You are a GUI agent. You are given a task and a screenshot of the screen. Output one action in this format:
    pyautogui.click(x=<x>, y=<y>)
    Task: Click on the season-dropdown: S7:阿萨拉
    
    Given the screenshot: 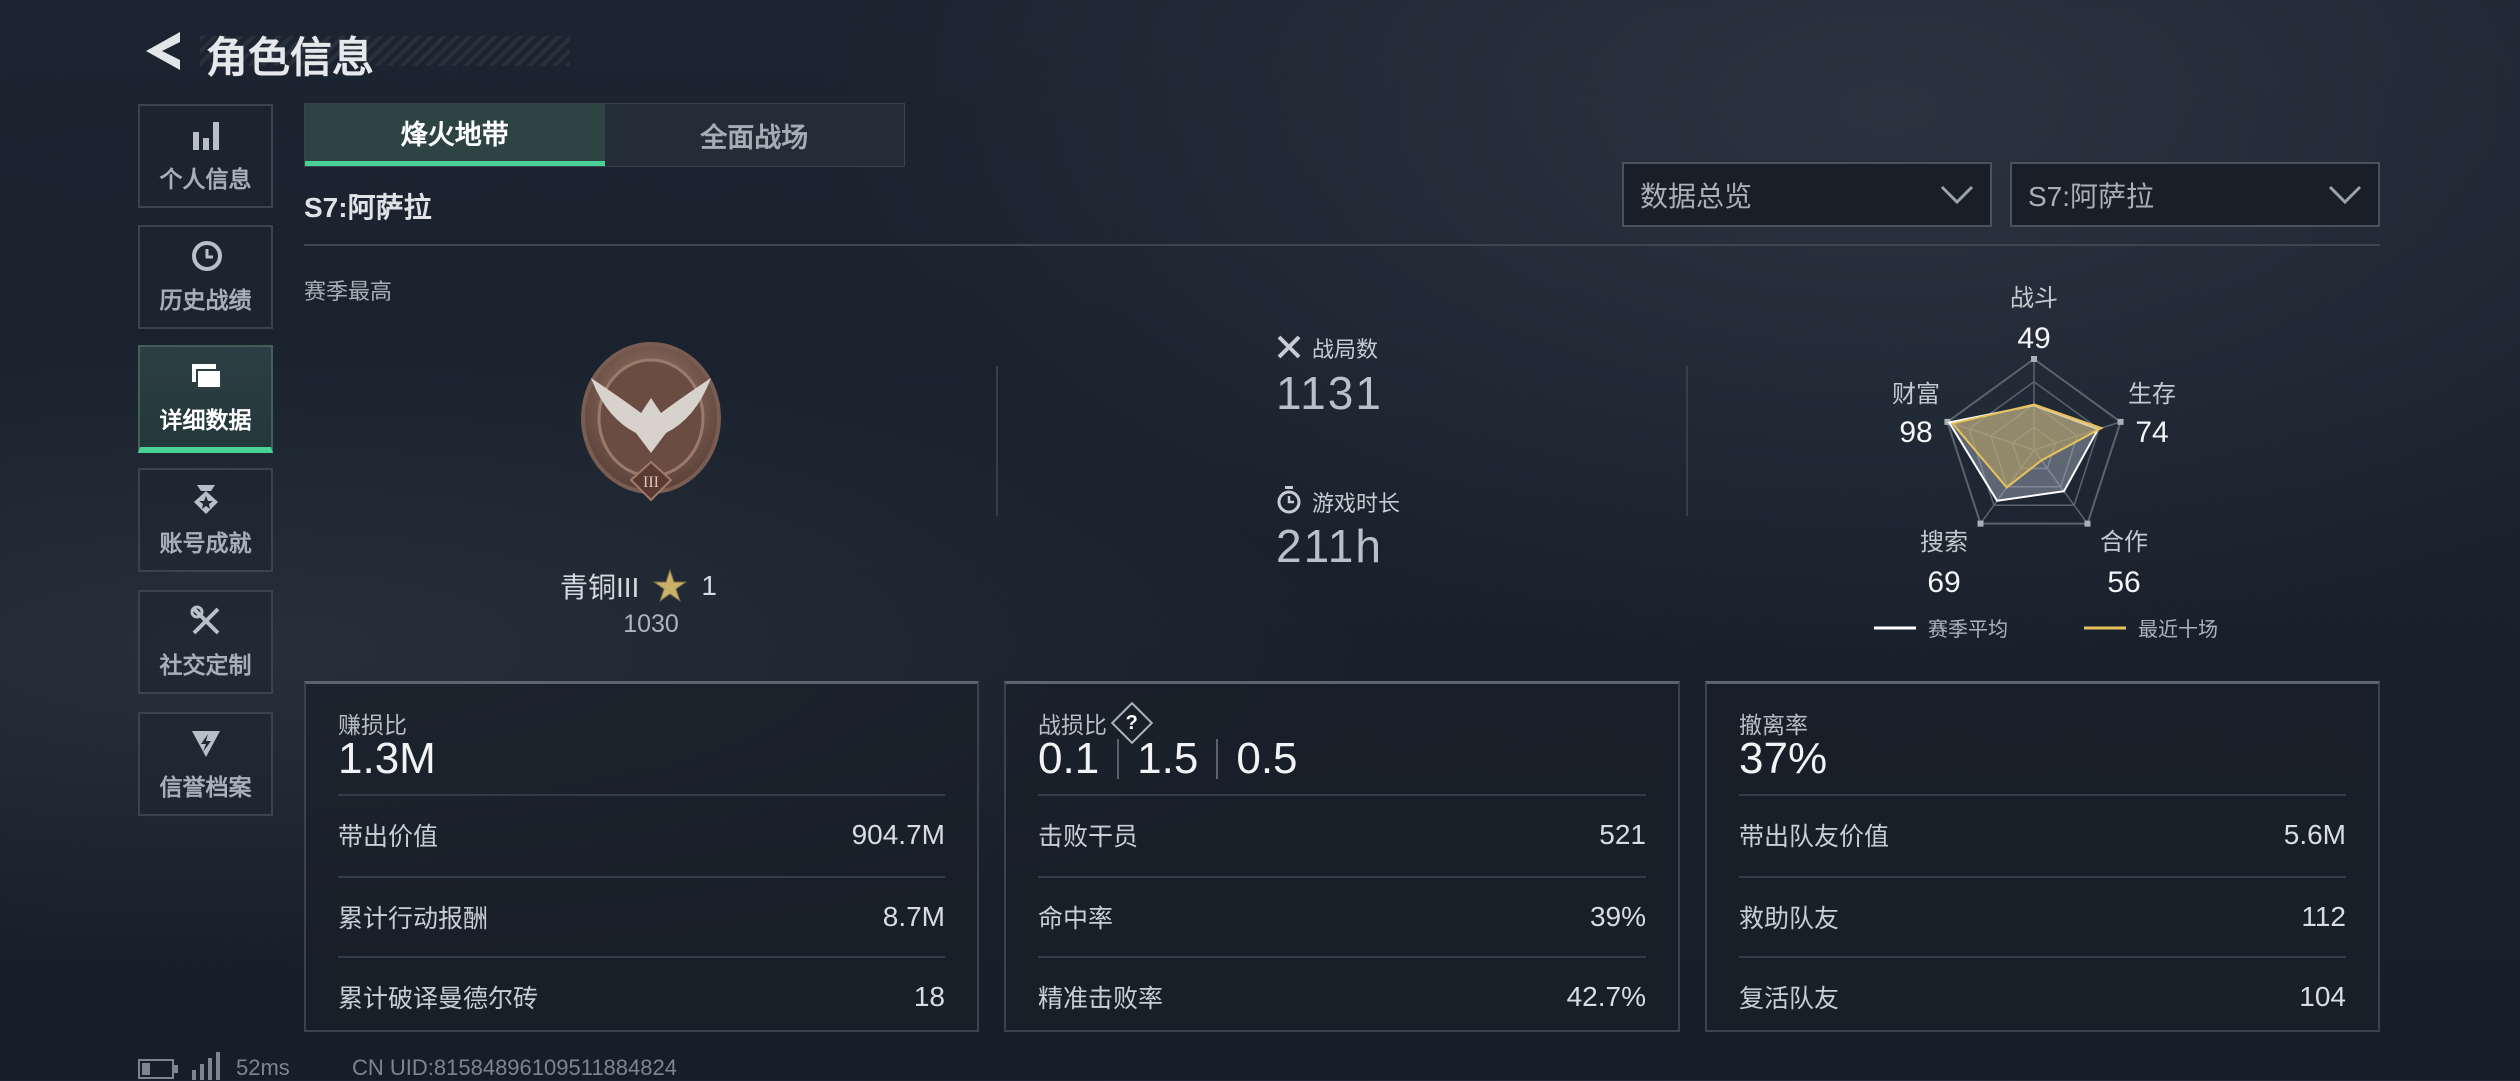 What is the action you would take?
    pyautogui.click(x=2195, y=194)
    